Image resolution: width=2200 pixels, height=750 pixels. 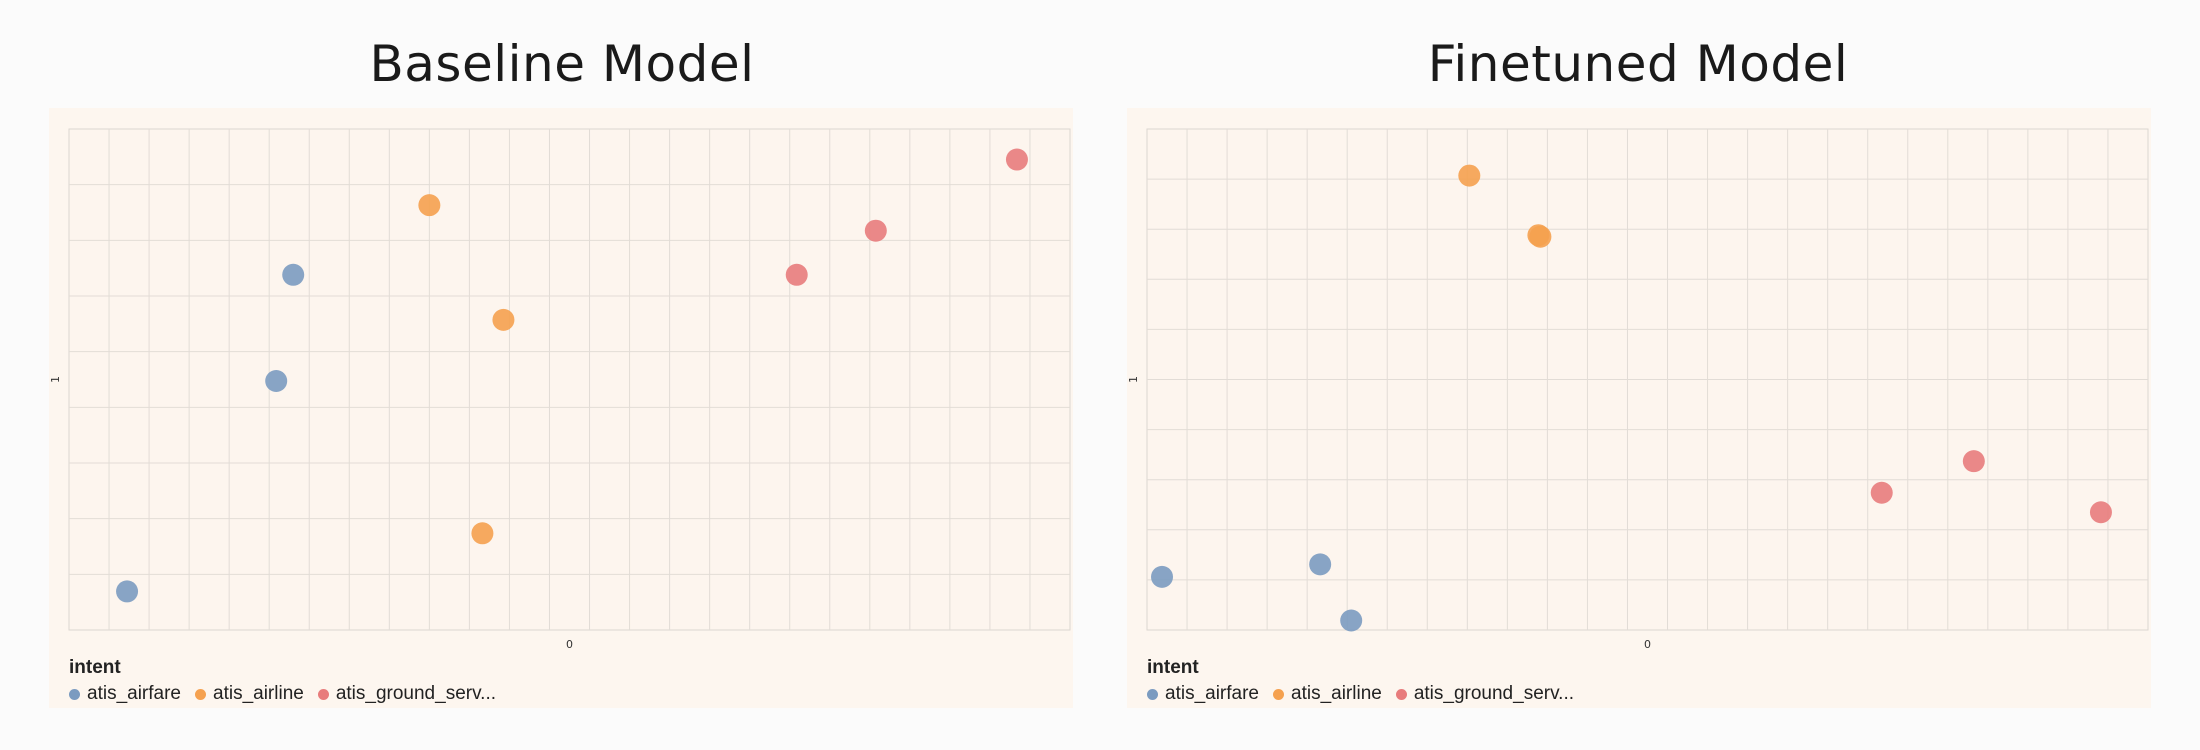 What do you see at coordinates (1638, 64) in the screenshot?
I see `chart-title-finetuned: Finetuned Model` at bounding box center [1638, 64].